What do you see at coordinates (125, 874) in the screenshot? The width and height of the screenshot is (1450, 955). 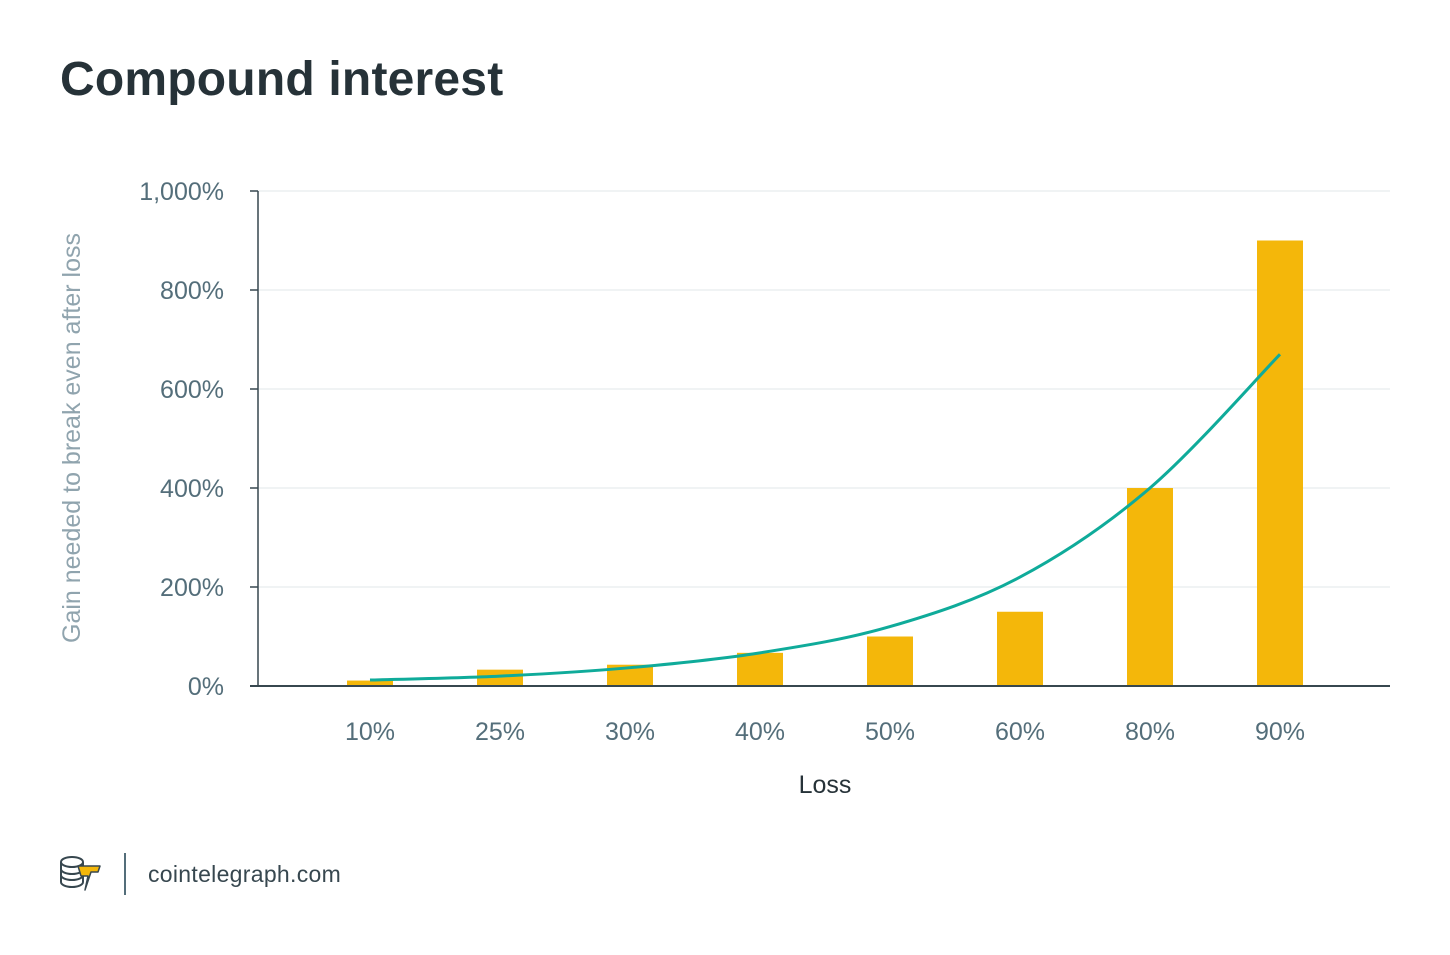 I see `footer-divider` at bounding box center [125, 874].